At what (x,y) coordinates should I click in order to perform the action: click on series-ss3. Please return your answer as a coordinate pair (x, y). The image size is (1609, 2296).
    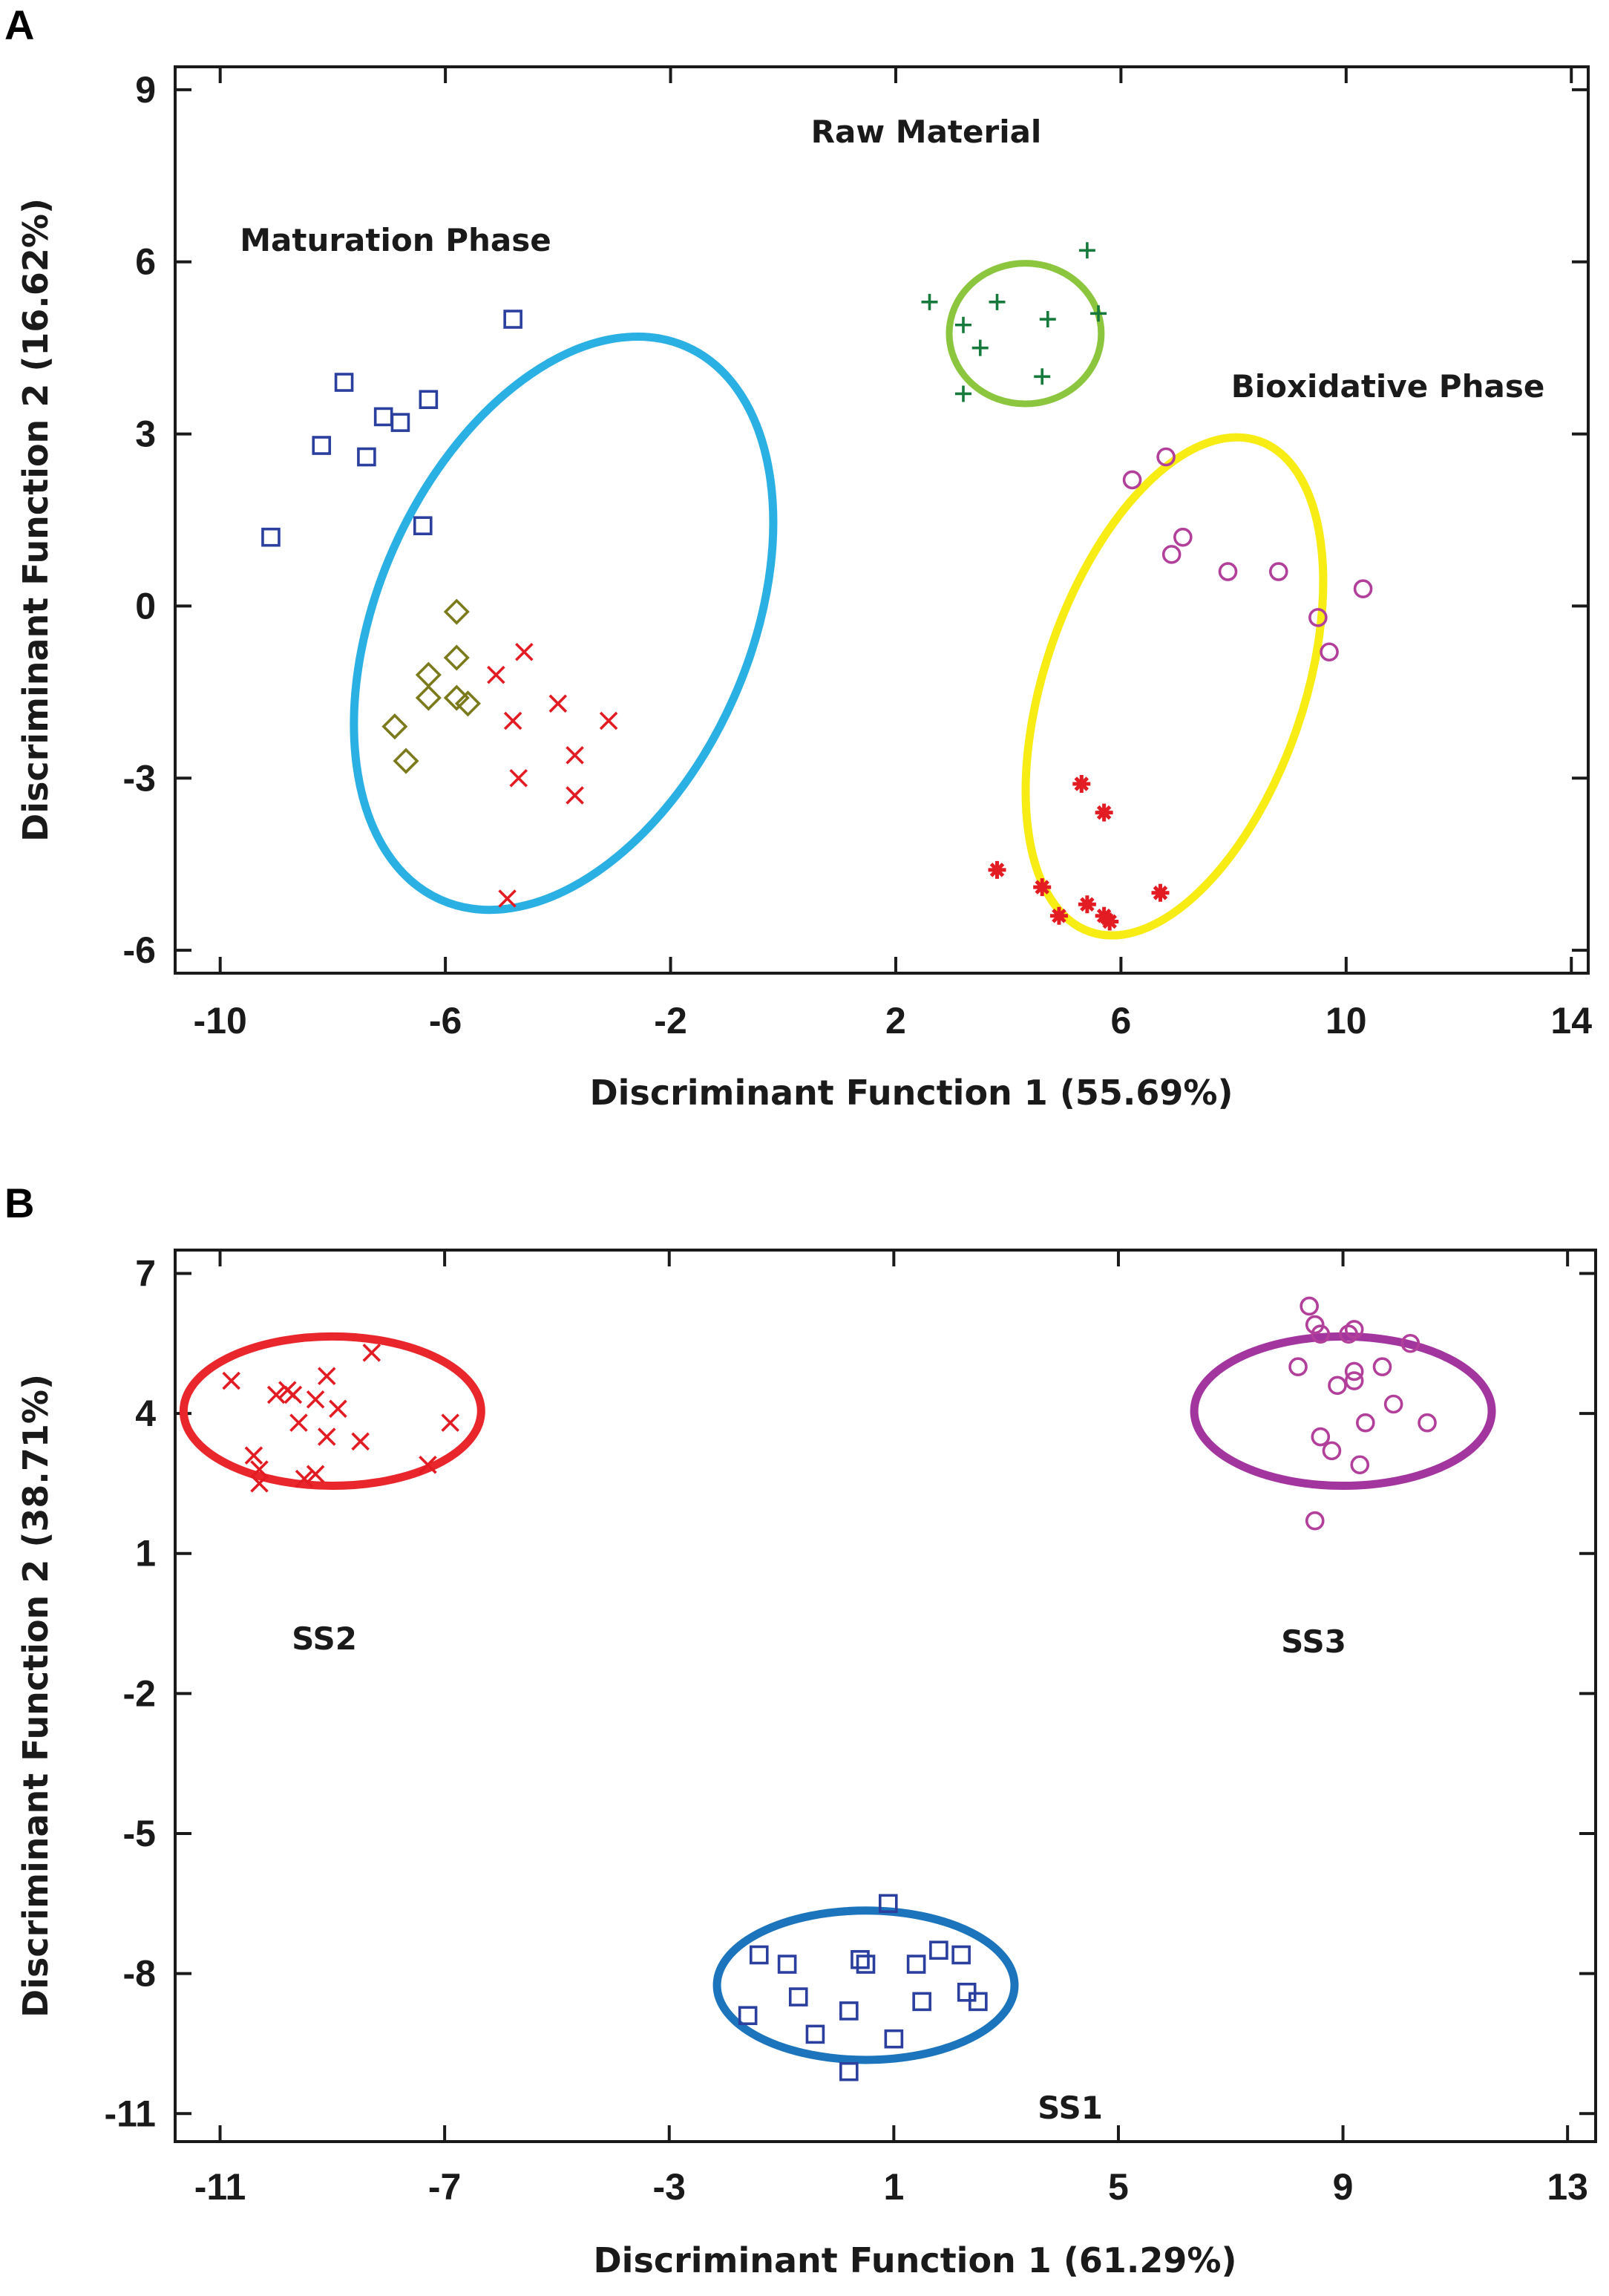
    Looking at the image, I should click on (1362, 1413).